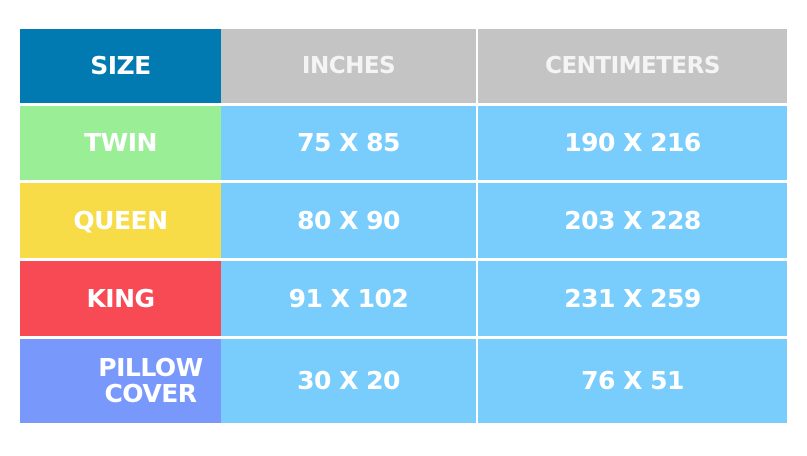 The height and width of the screenshot is (456, 807). What do you see at coordinates (120, 66) in the screenshot?
I see `header-cell: SIZE` at bounding box center [120, 66].